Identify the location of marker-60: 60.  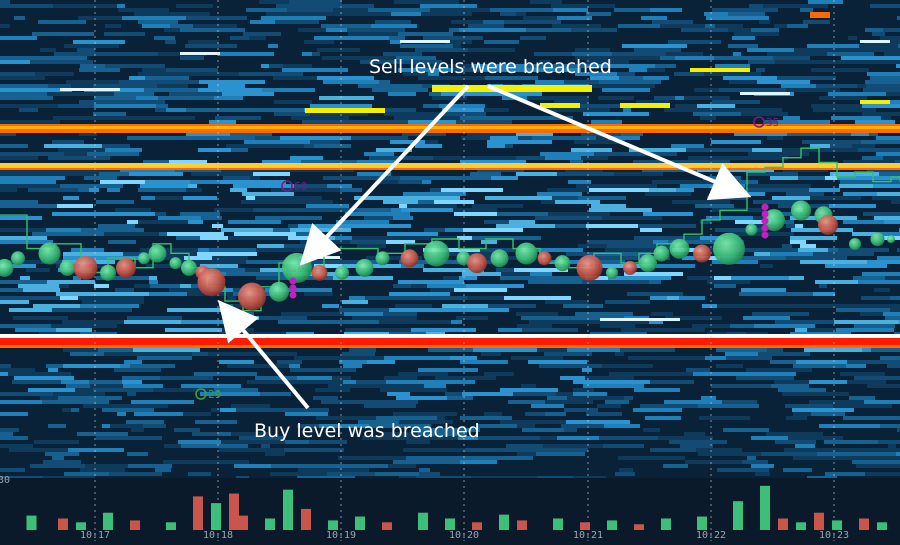
(294, 186).